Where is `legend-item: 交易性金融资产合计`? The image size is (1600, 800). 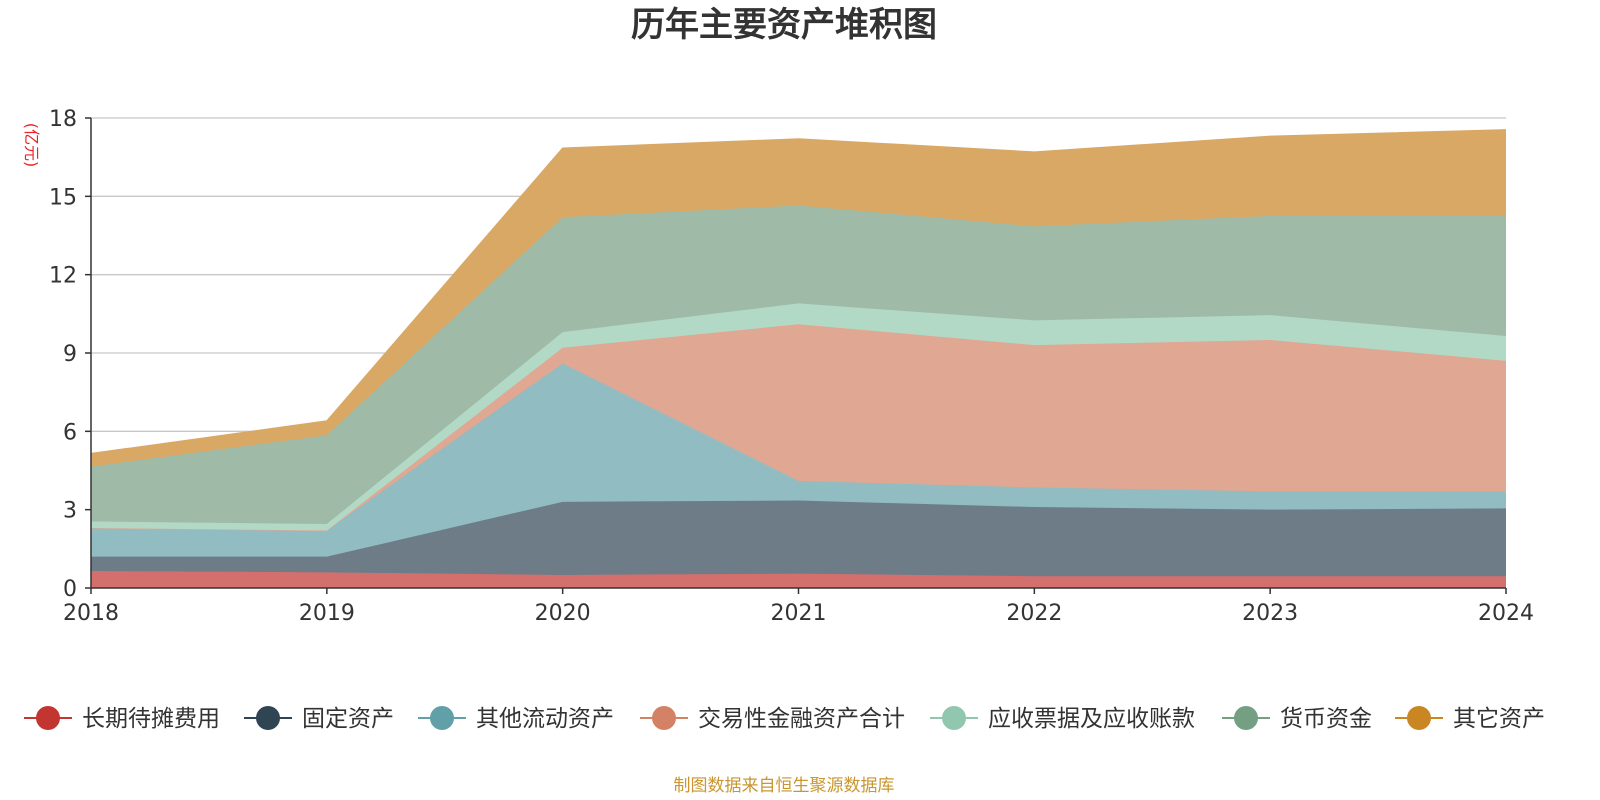 legend-item: 交易性金融资产合计 is located at coordinates (772, 719).